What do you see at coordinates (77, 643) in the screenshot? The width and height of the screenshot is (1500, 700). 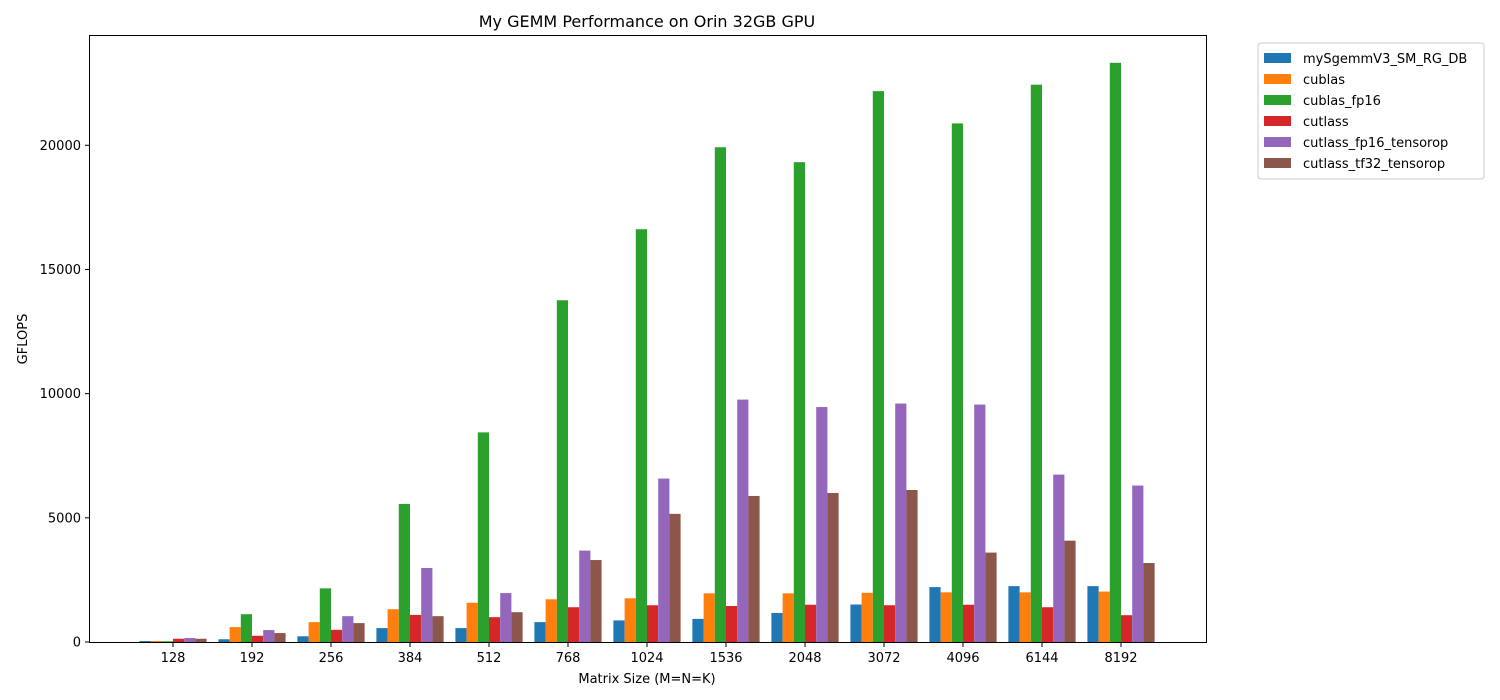 I see `y-tick-label-0: 0` at bounding box center [77, 643].